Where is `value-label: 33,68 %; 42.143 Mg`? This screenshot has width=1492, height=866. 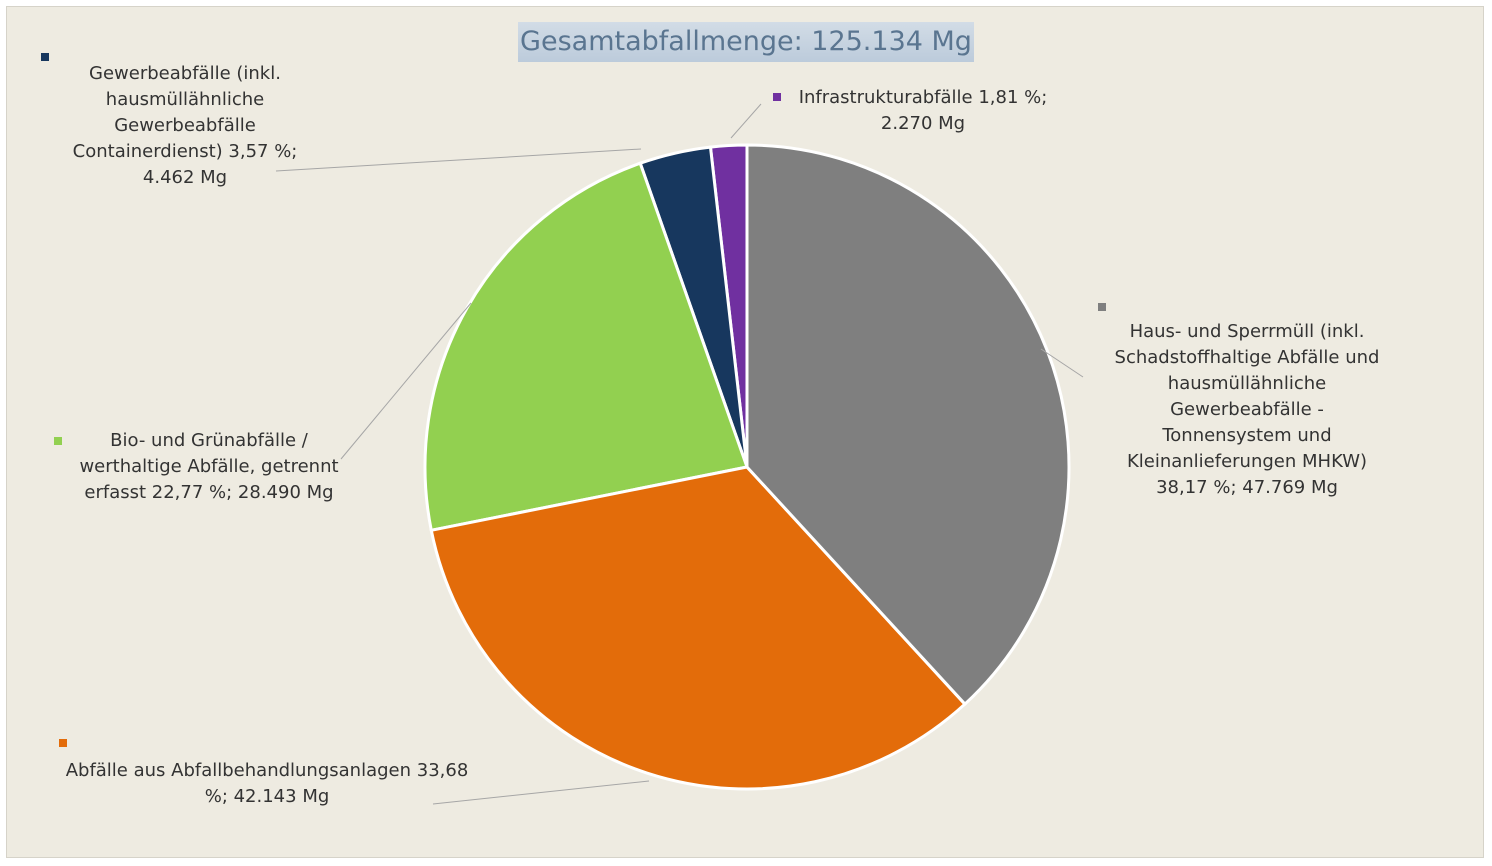
value-label: 33,68 %; 42.143 Mg is located at coordinates (336, 783).